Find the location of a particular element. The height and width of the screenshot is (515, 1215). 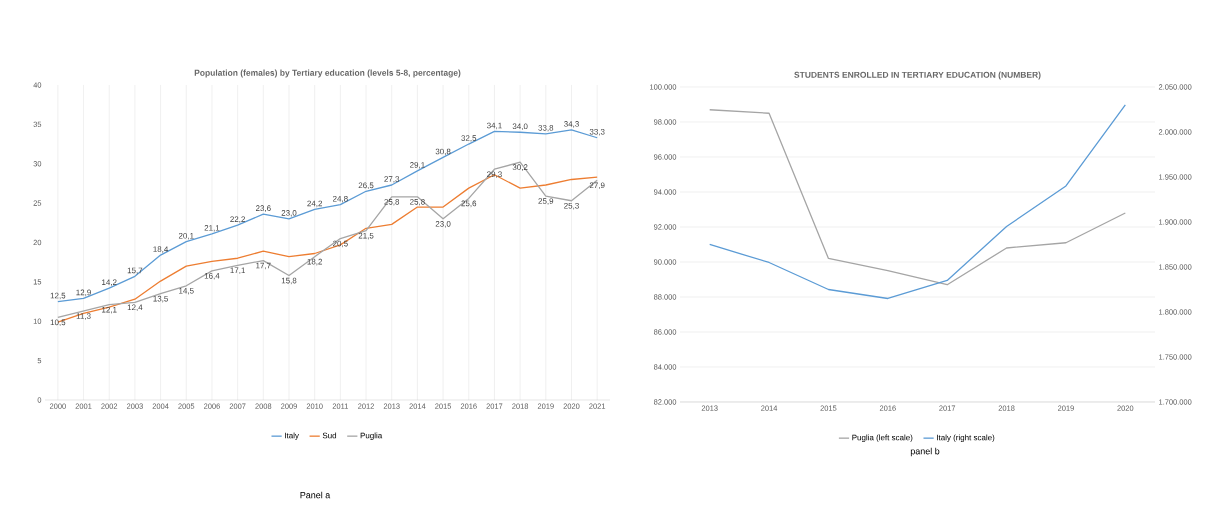

text: panel b is located at coordinates (925, 452).